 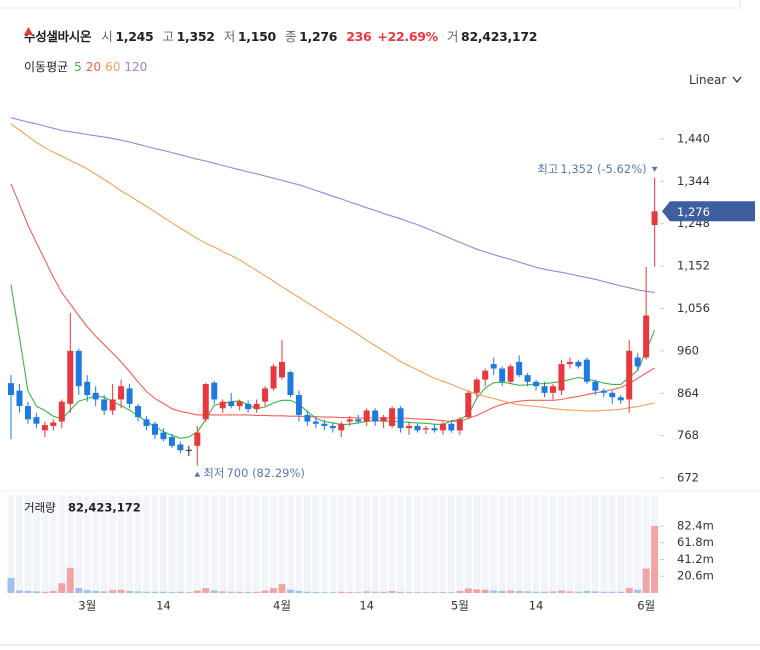 I want to click on y-tick-label: 1,056, so click(x=693, y=308).